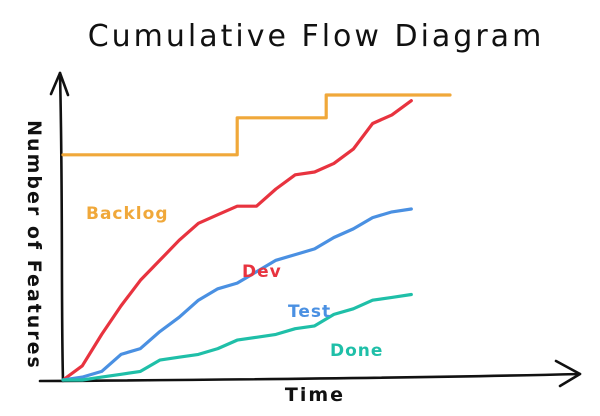  What do you see at coordinates (315, 395) in the screenshot?
I see `x-axis-label: Time` at bounding box center [315, 395].